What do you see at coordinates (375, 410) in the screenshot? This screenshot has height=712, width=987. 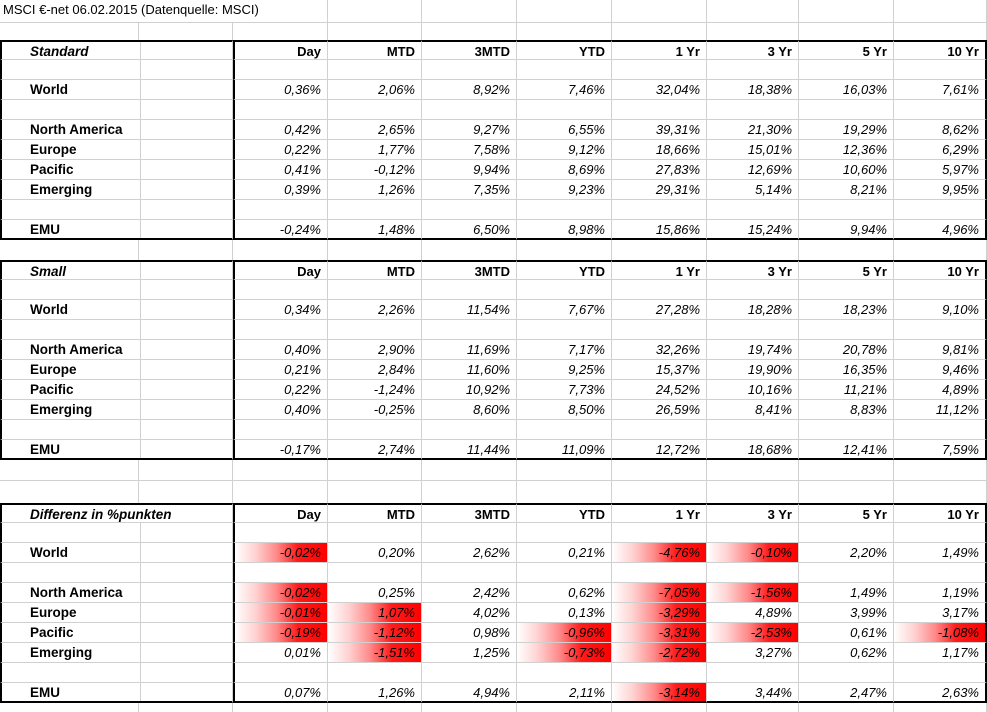 I see `data-cell: -0,25%` at bounding box center [375, 410].